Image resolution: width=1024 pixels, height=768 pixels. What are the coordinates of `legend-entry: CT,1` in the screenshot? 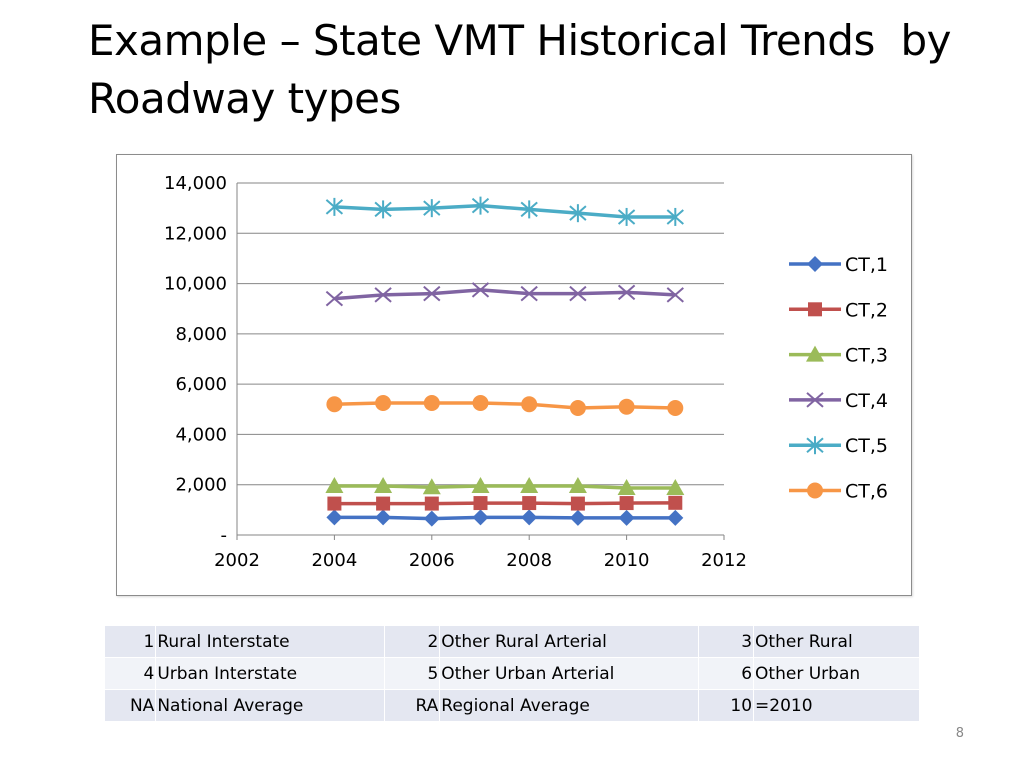 It's located at (838, 265).